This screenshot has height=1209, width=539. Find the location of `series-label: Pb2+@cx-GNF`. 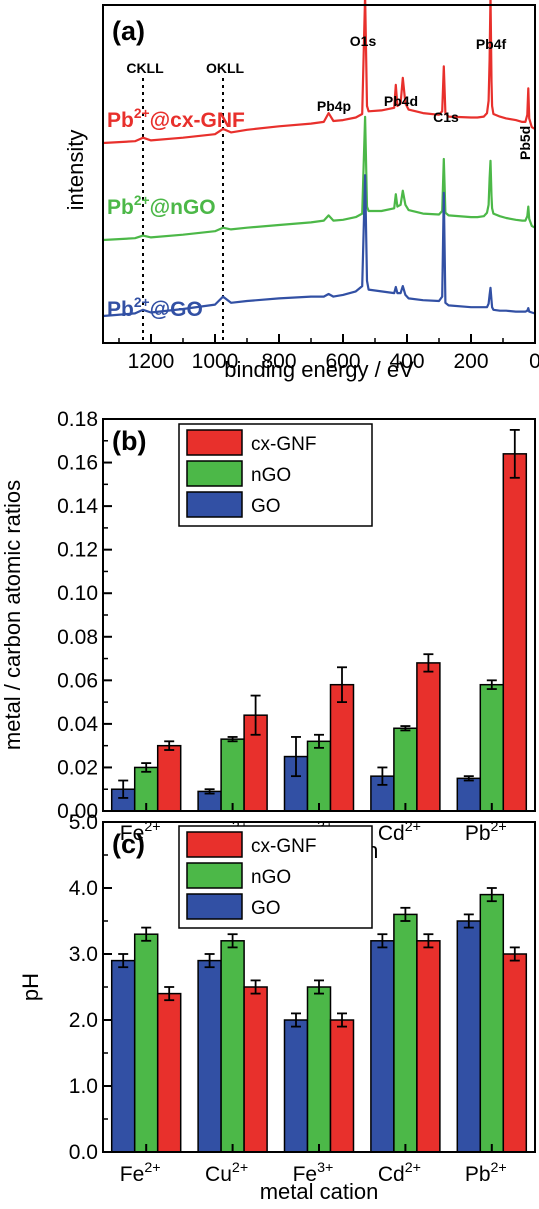

series-label: Pb2+@cx-GNF is located at coordinates (176, 118).